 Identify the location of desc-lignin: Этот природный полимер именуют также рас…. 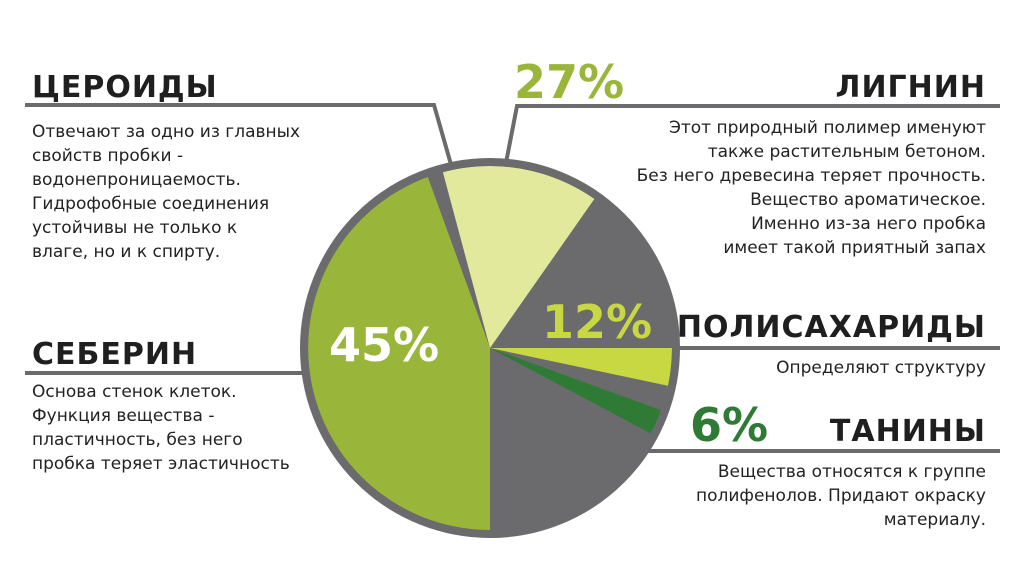
(811, 188).